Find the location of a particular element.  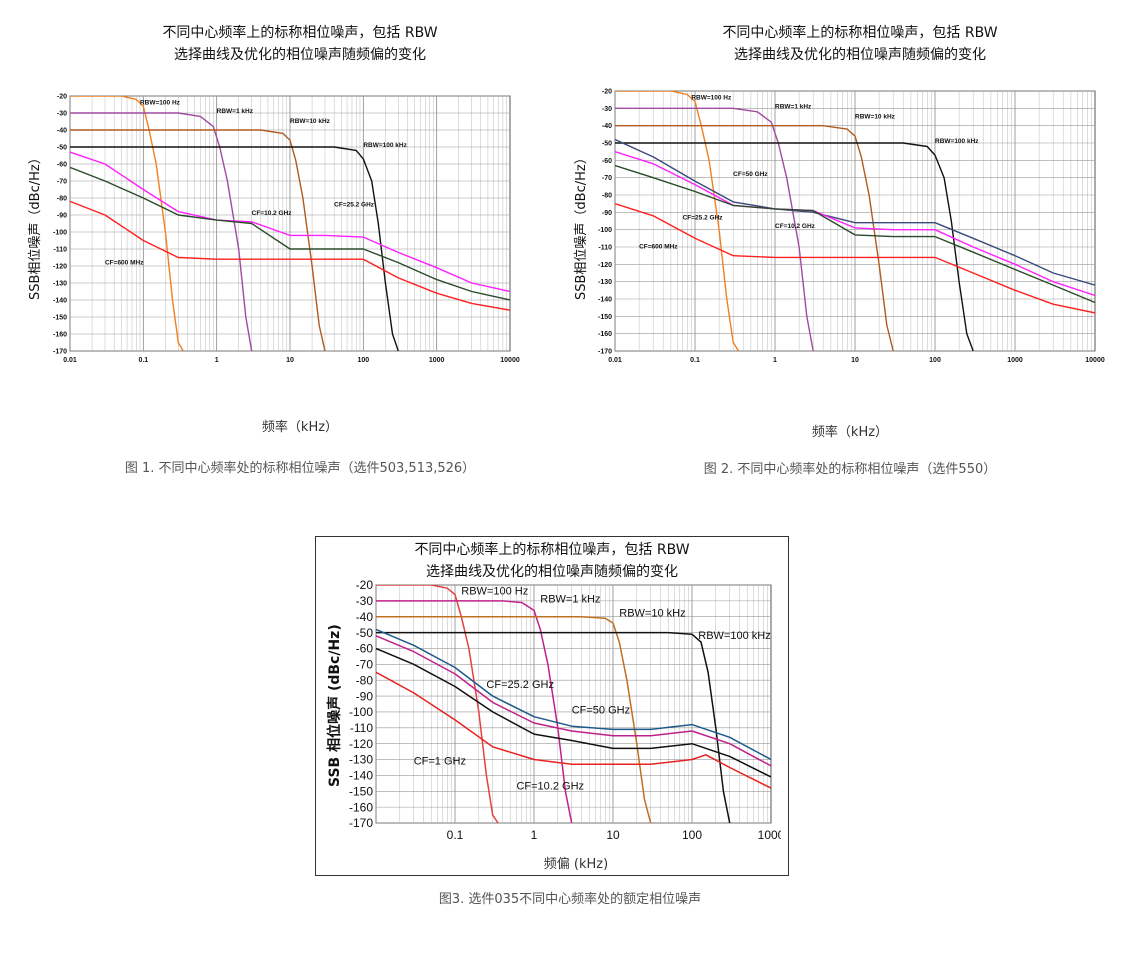

caption-2: 图 2. 不同中心频率处的标称相位噪声（选件550） is located at coordinates (850, 469).